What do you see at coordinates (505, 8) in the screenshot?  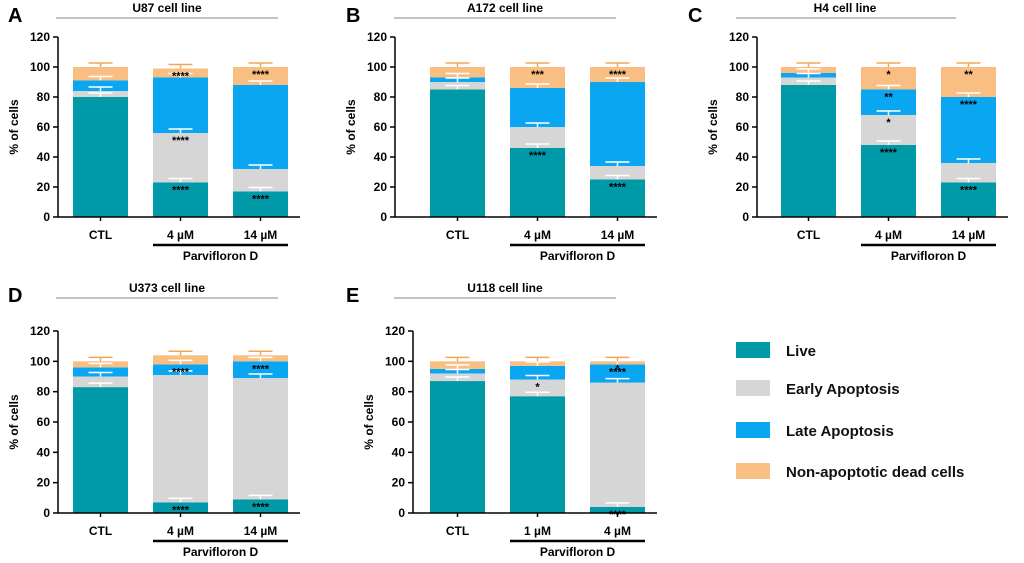 I see `chart-title: A172 cell line` at bounding box center [505, 8].